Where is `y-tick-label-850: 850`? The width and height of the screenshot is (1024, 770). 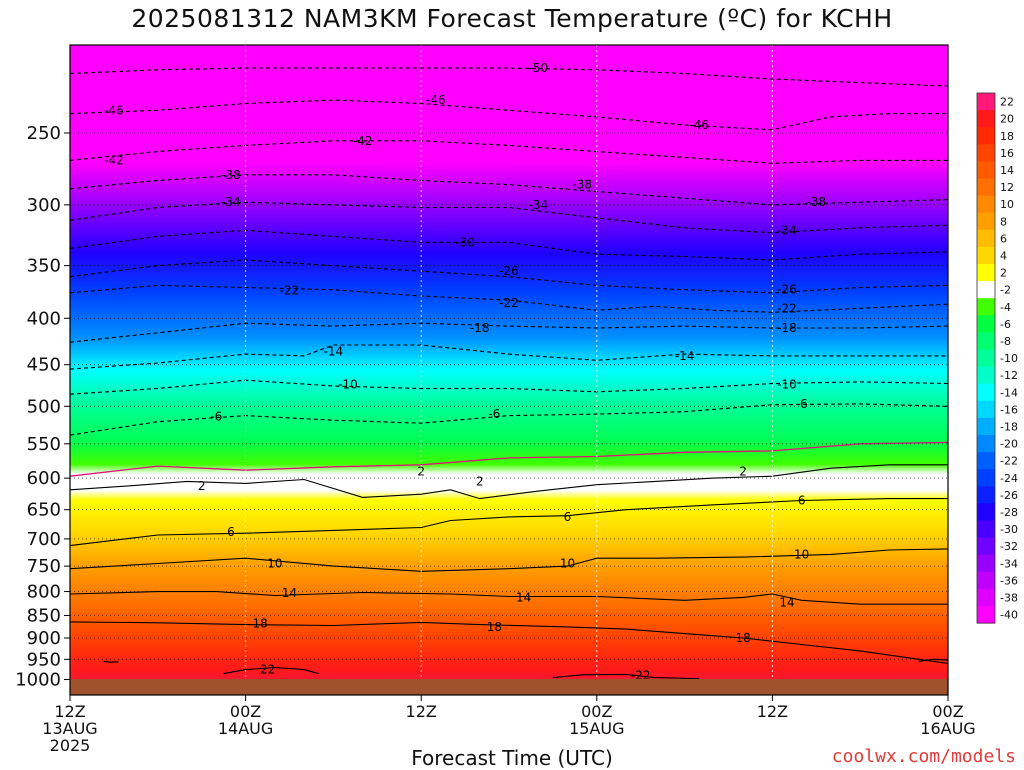 y-tick-label-850: 850 is located at coordinates (44, 616).